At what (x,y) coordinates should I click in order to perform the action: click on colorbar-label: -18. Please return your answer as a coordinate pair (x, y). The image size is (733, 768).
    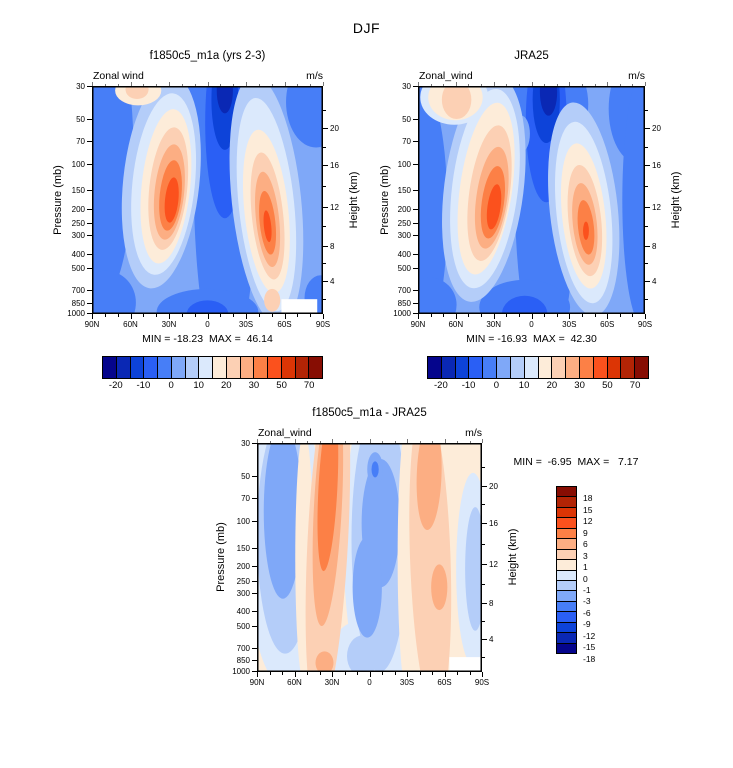
    Looking at the image, I should click on (589, 658).